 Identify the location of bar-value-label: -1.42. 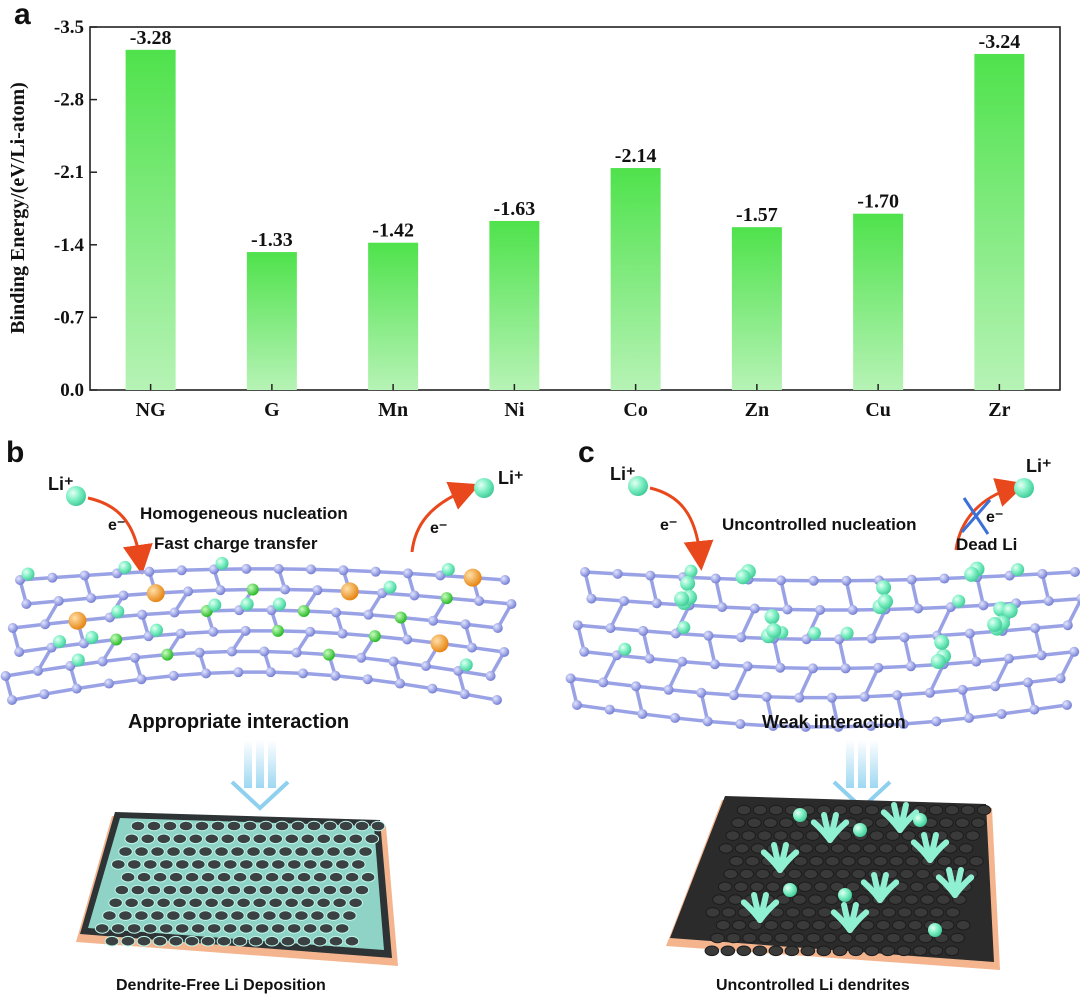
(393, 231).